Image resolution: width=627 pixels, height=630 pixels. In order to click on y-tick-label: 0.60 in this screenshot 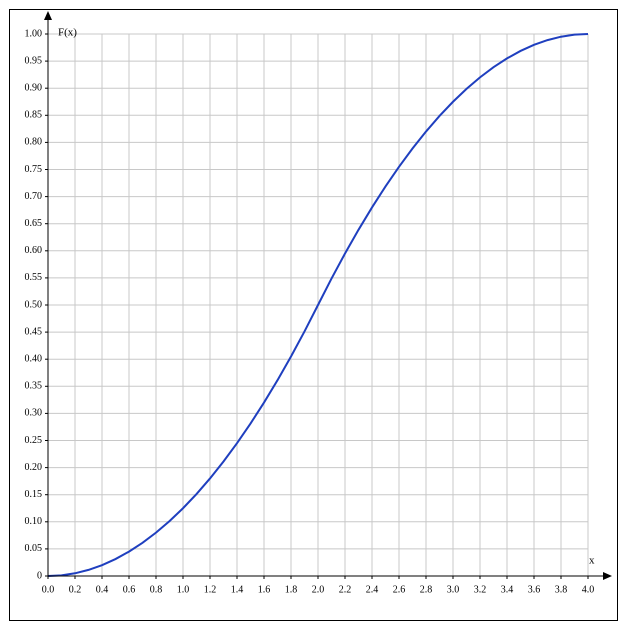, I will do `click(34, 250)`.